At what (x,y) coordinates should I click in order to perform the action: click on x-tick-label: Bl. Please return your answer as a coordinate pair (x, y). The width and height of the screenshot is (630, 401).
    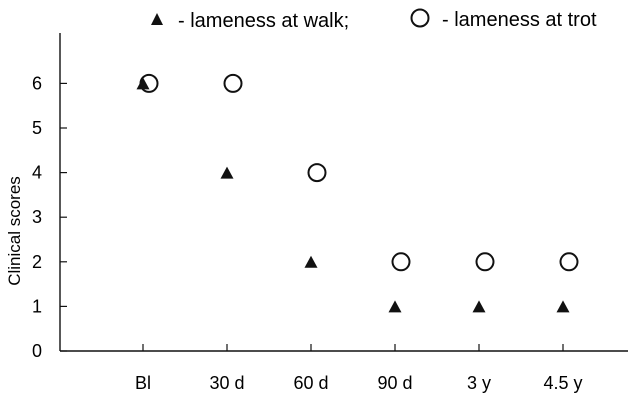
    Looking at the image, I should click on (143, 383).